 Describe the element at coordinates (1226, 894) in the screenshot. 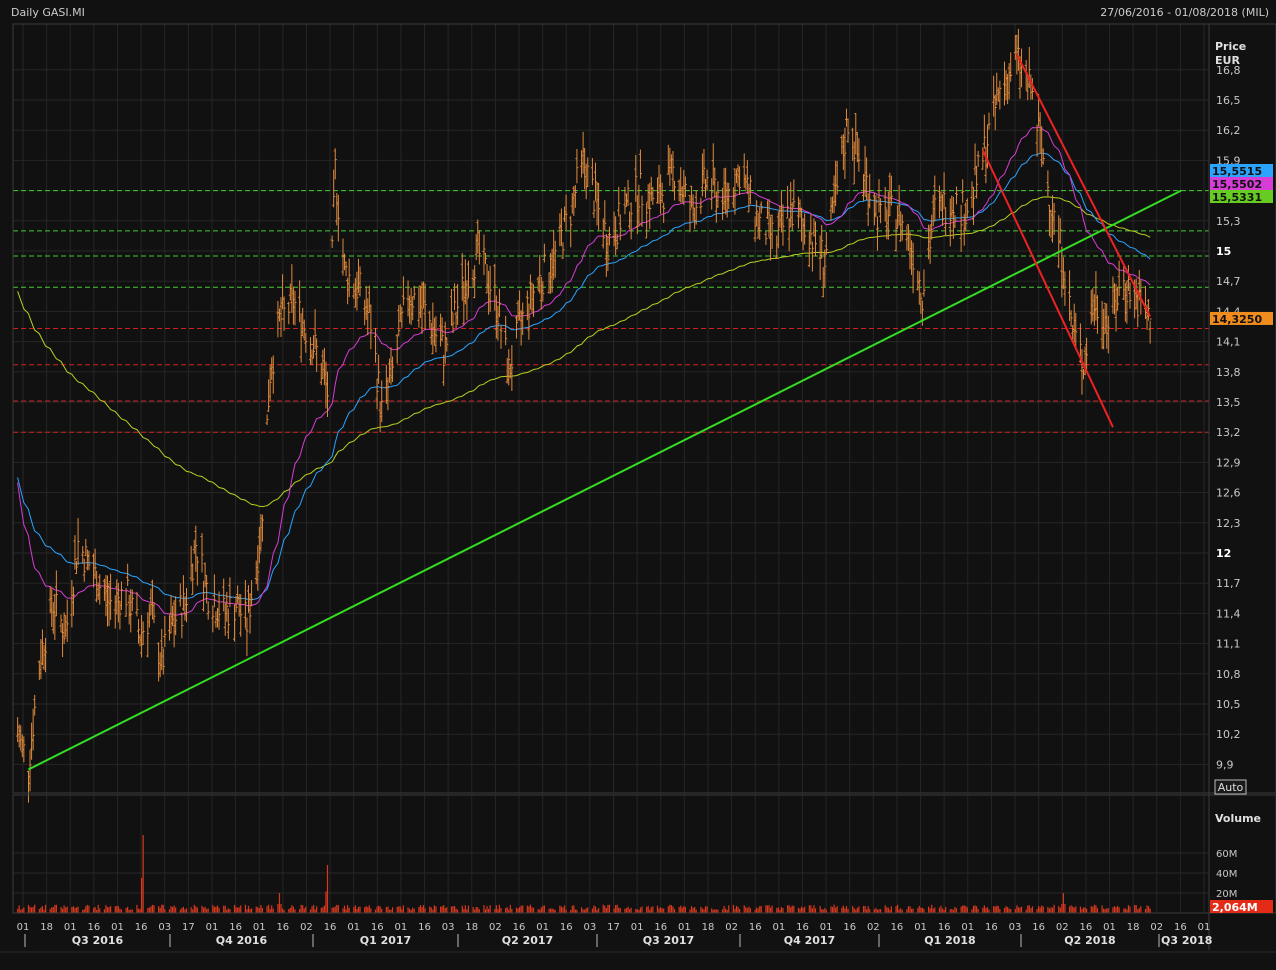

I see `volume-tick-label: 20M` at that location.